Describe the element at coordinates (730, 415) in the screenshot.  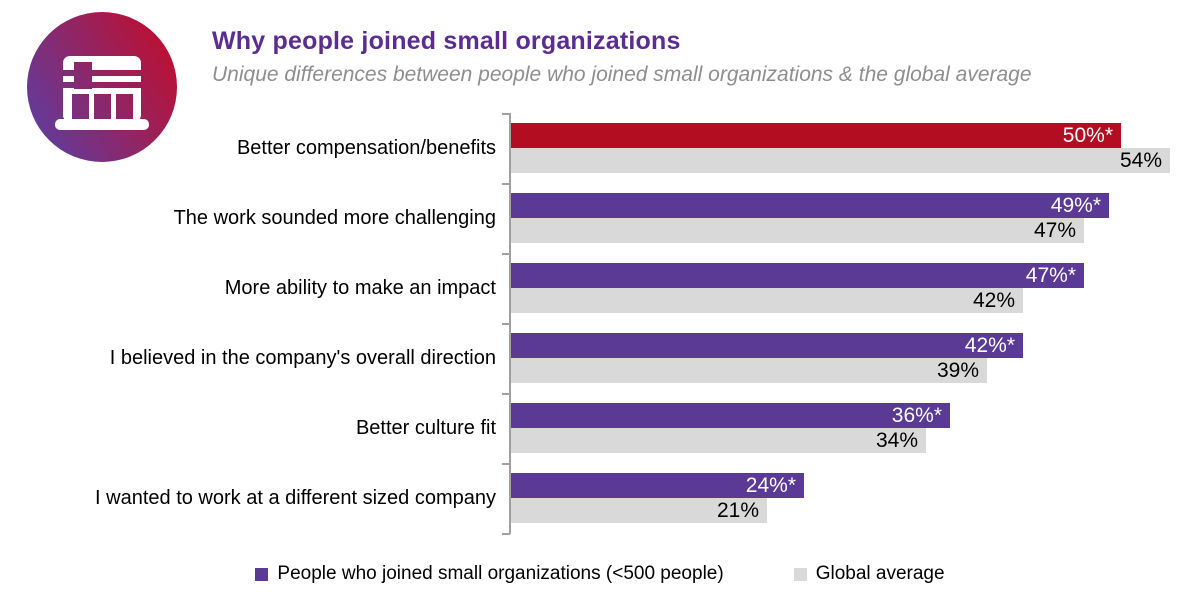
I see `bar-small-org: 36%*` at that location.